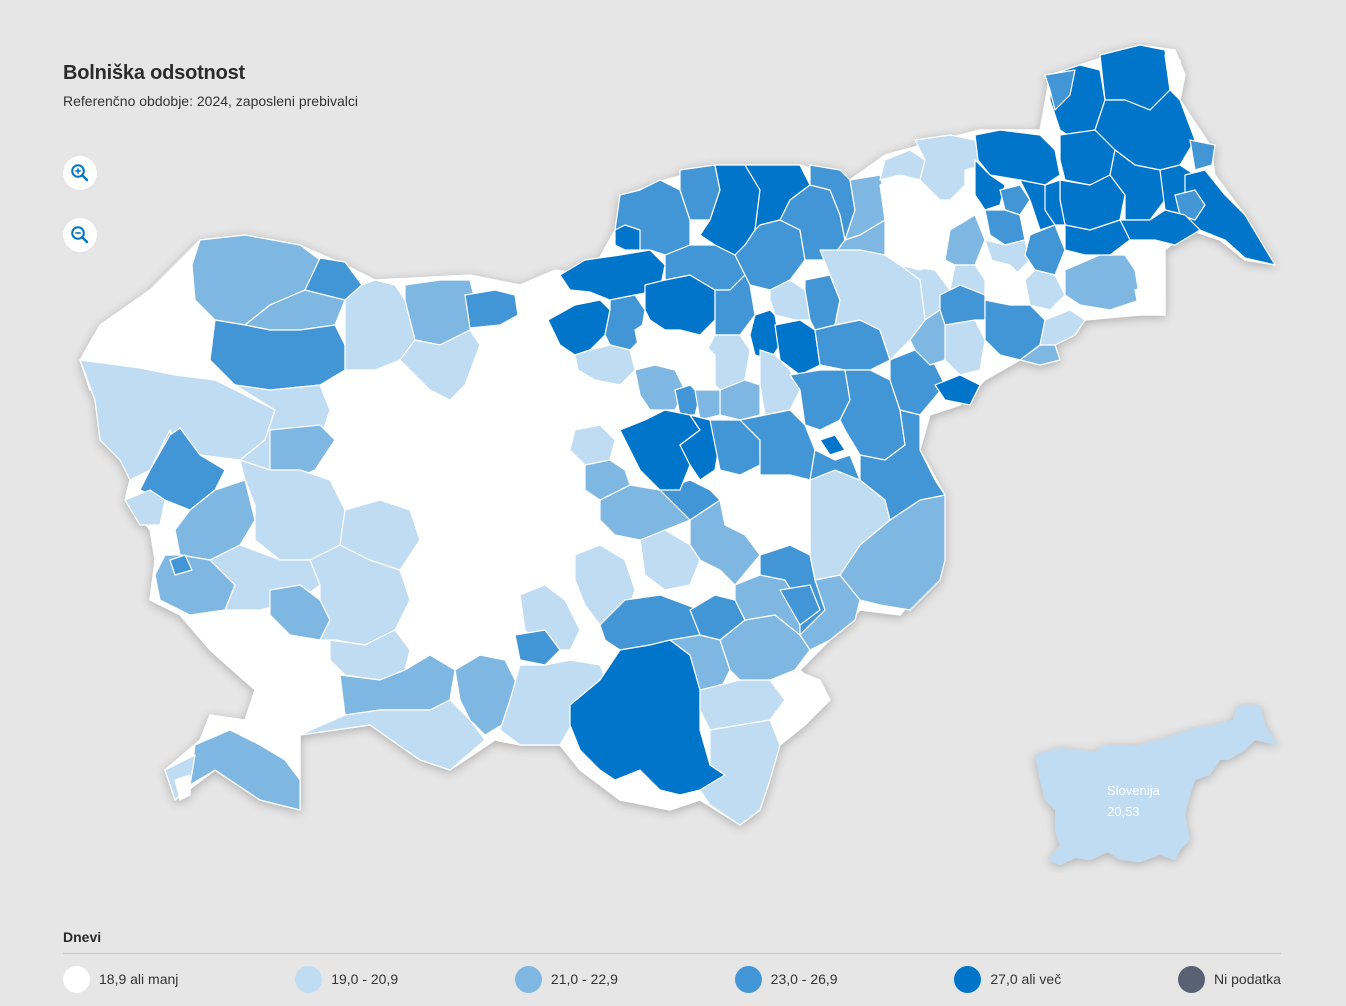  Describe the element at coordinates (1026, 979) in the screenshot. I see `legend-label: 27,0 ali več` at that location.